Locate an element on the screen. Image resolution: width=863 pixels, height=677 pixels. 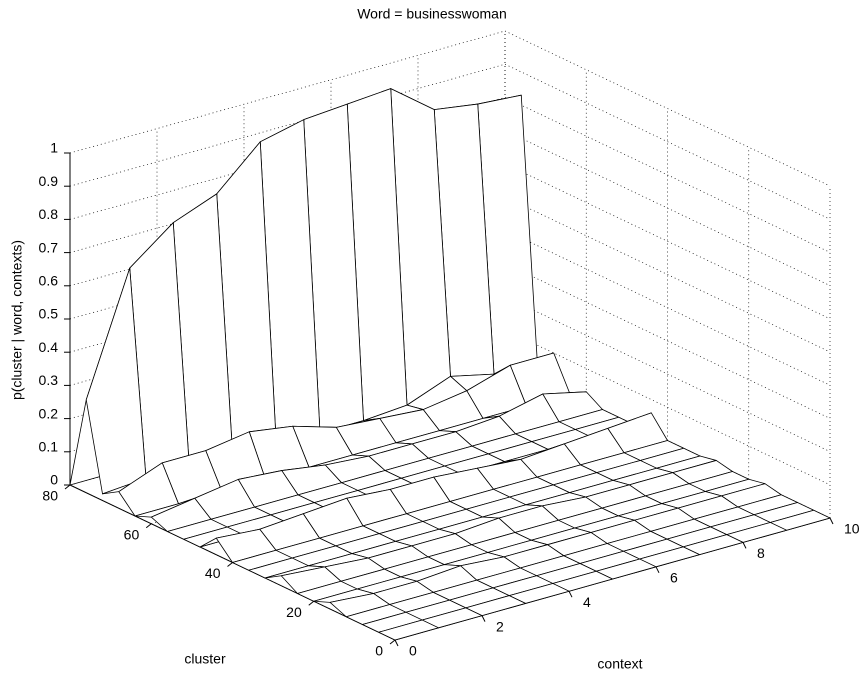
z-tick-label: 0.8 is located at coordinates (49, 214).